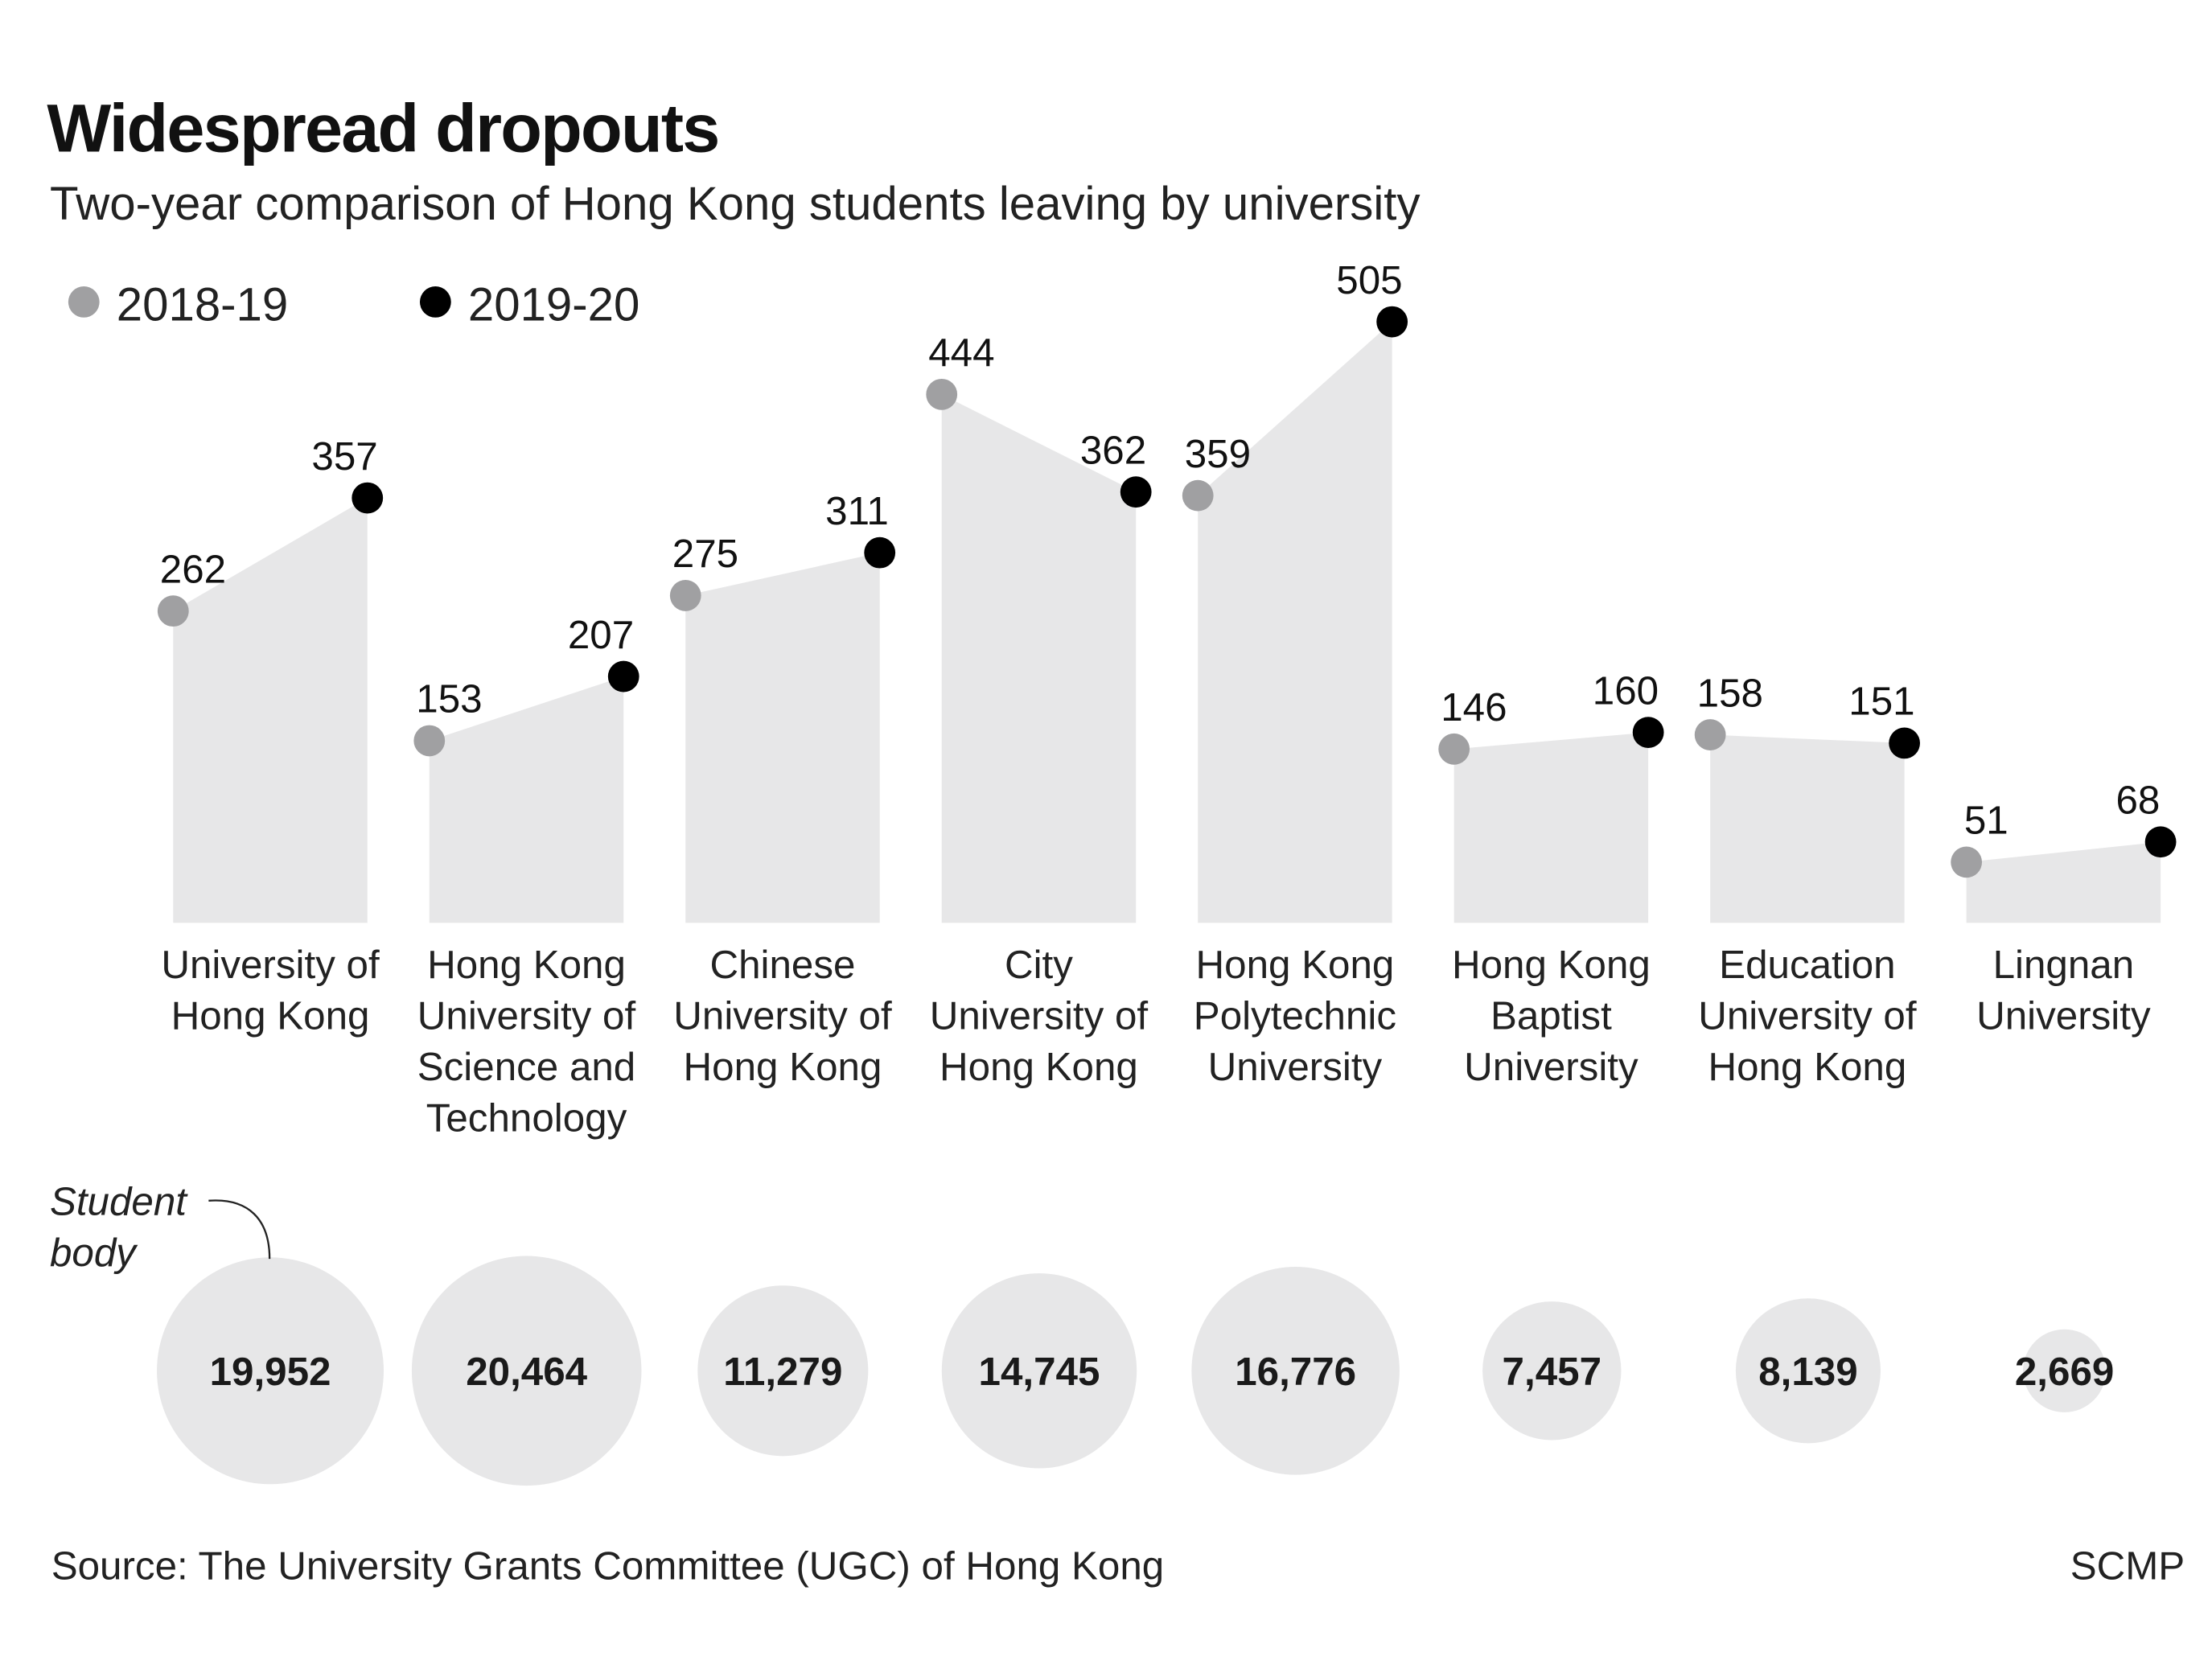 Image resolution: width=2212 pixels, height=1677 pixels. Describe the element at coordinates (705, 554) in the screenshot. I see `data-label-2018-19-2: 275` at that location.